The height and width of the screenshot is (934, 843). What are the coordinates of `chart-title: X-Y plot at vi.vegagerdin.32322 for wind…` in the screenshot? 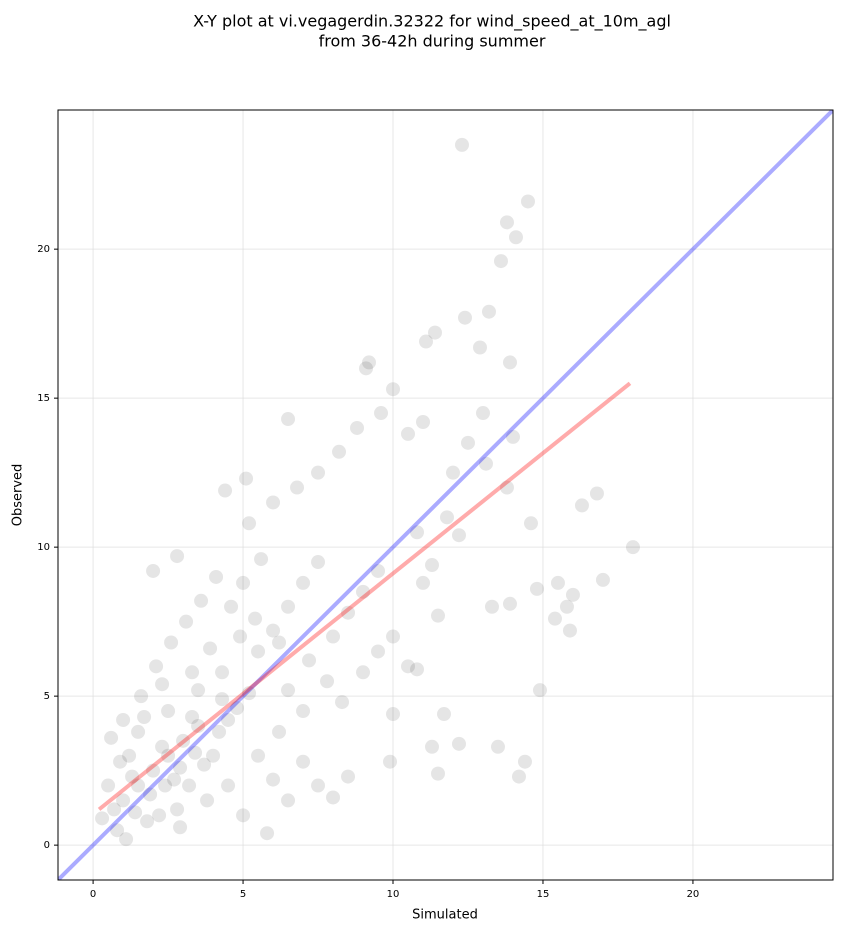 It's located at (432, 22).